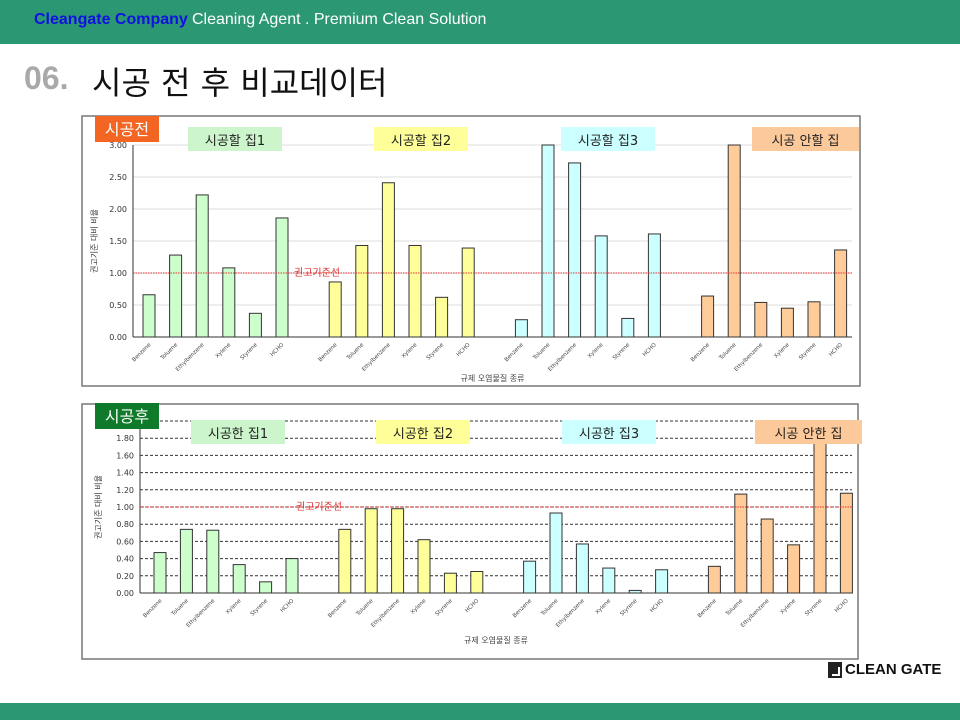 This screenshot has height=720, width=960. I want to click on page-title: 시공 전 후 비교데이터, so click(240, 83).